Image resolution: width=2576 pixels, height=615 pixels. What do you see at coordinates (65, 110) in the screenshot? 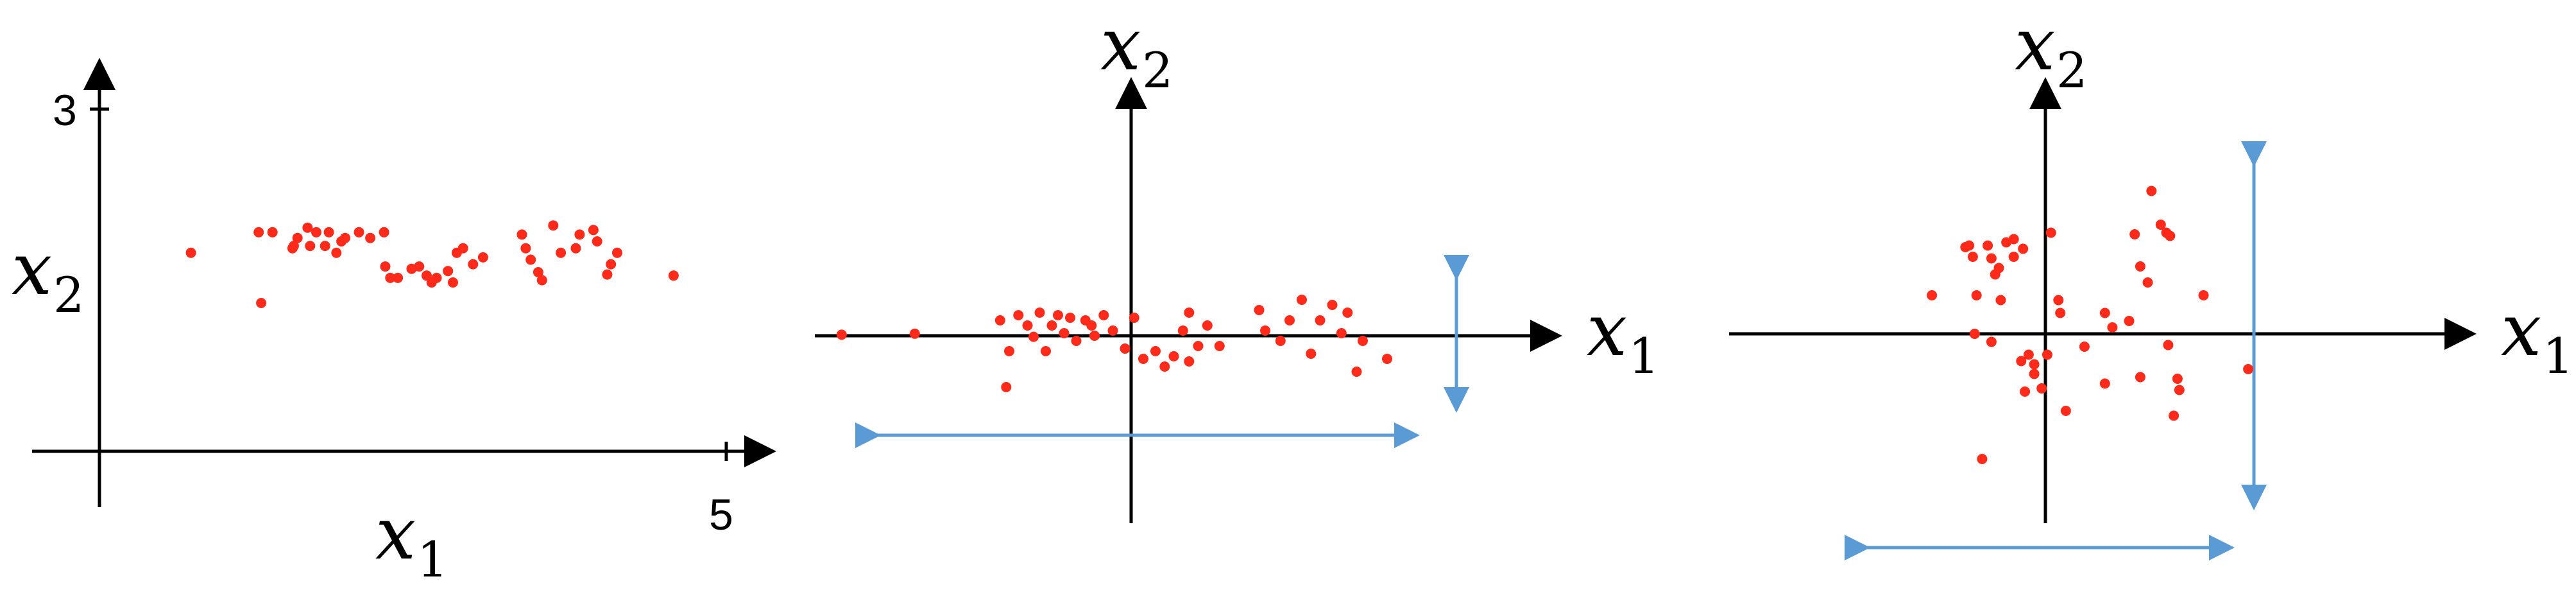
I see `panel-1-y-tick-label: 3` at bounding box center [65, 110].